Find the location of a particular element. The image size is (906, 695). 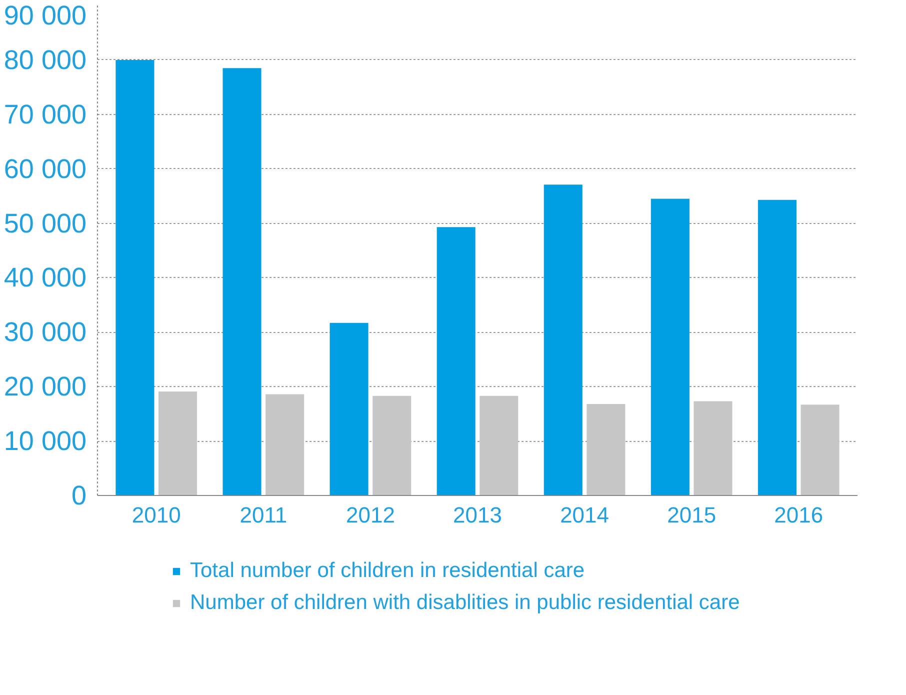

x-tick-label: 2010 is located at coordinates (156, 515).